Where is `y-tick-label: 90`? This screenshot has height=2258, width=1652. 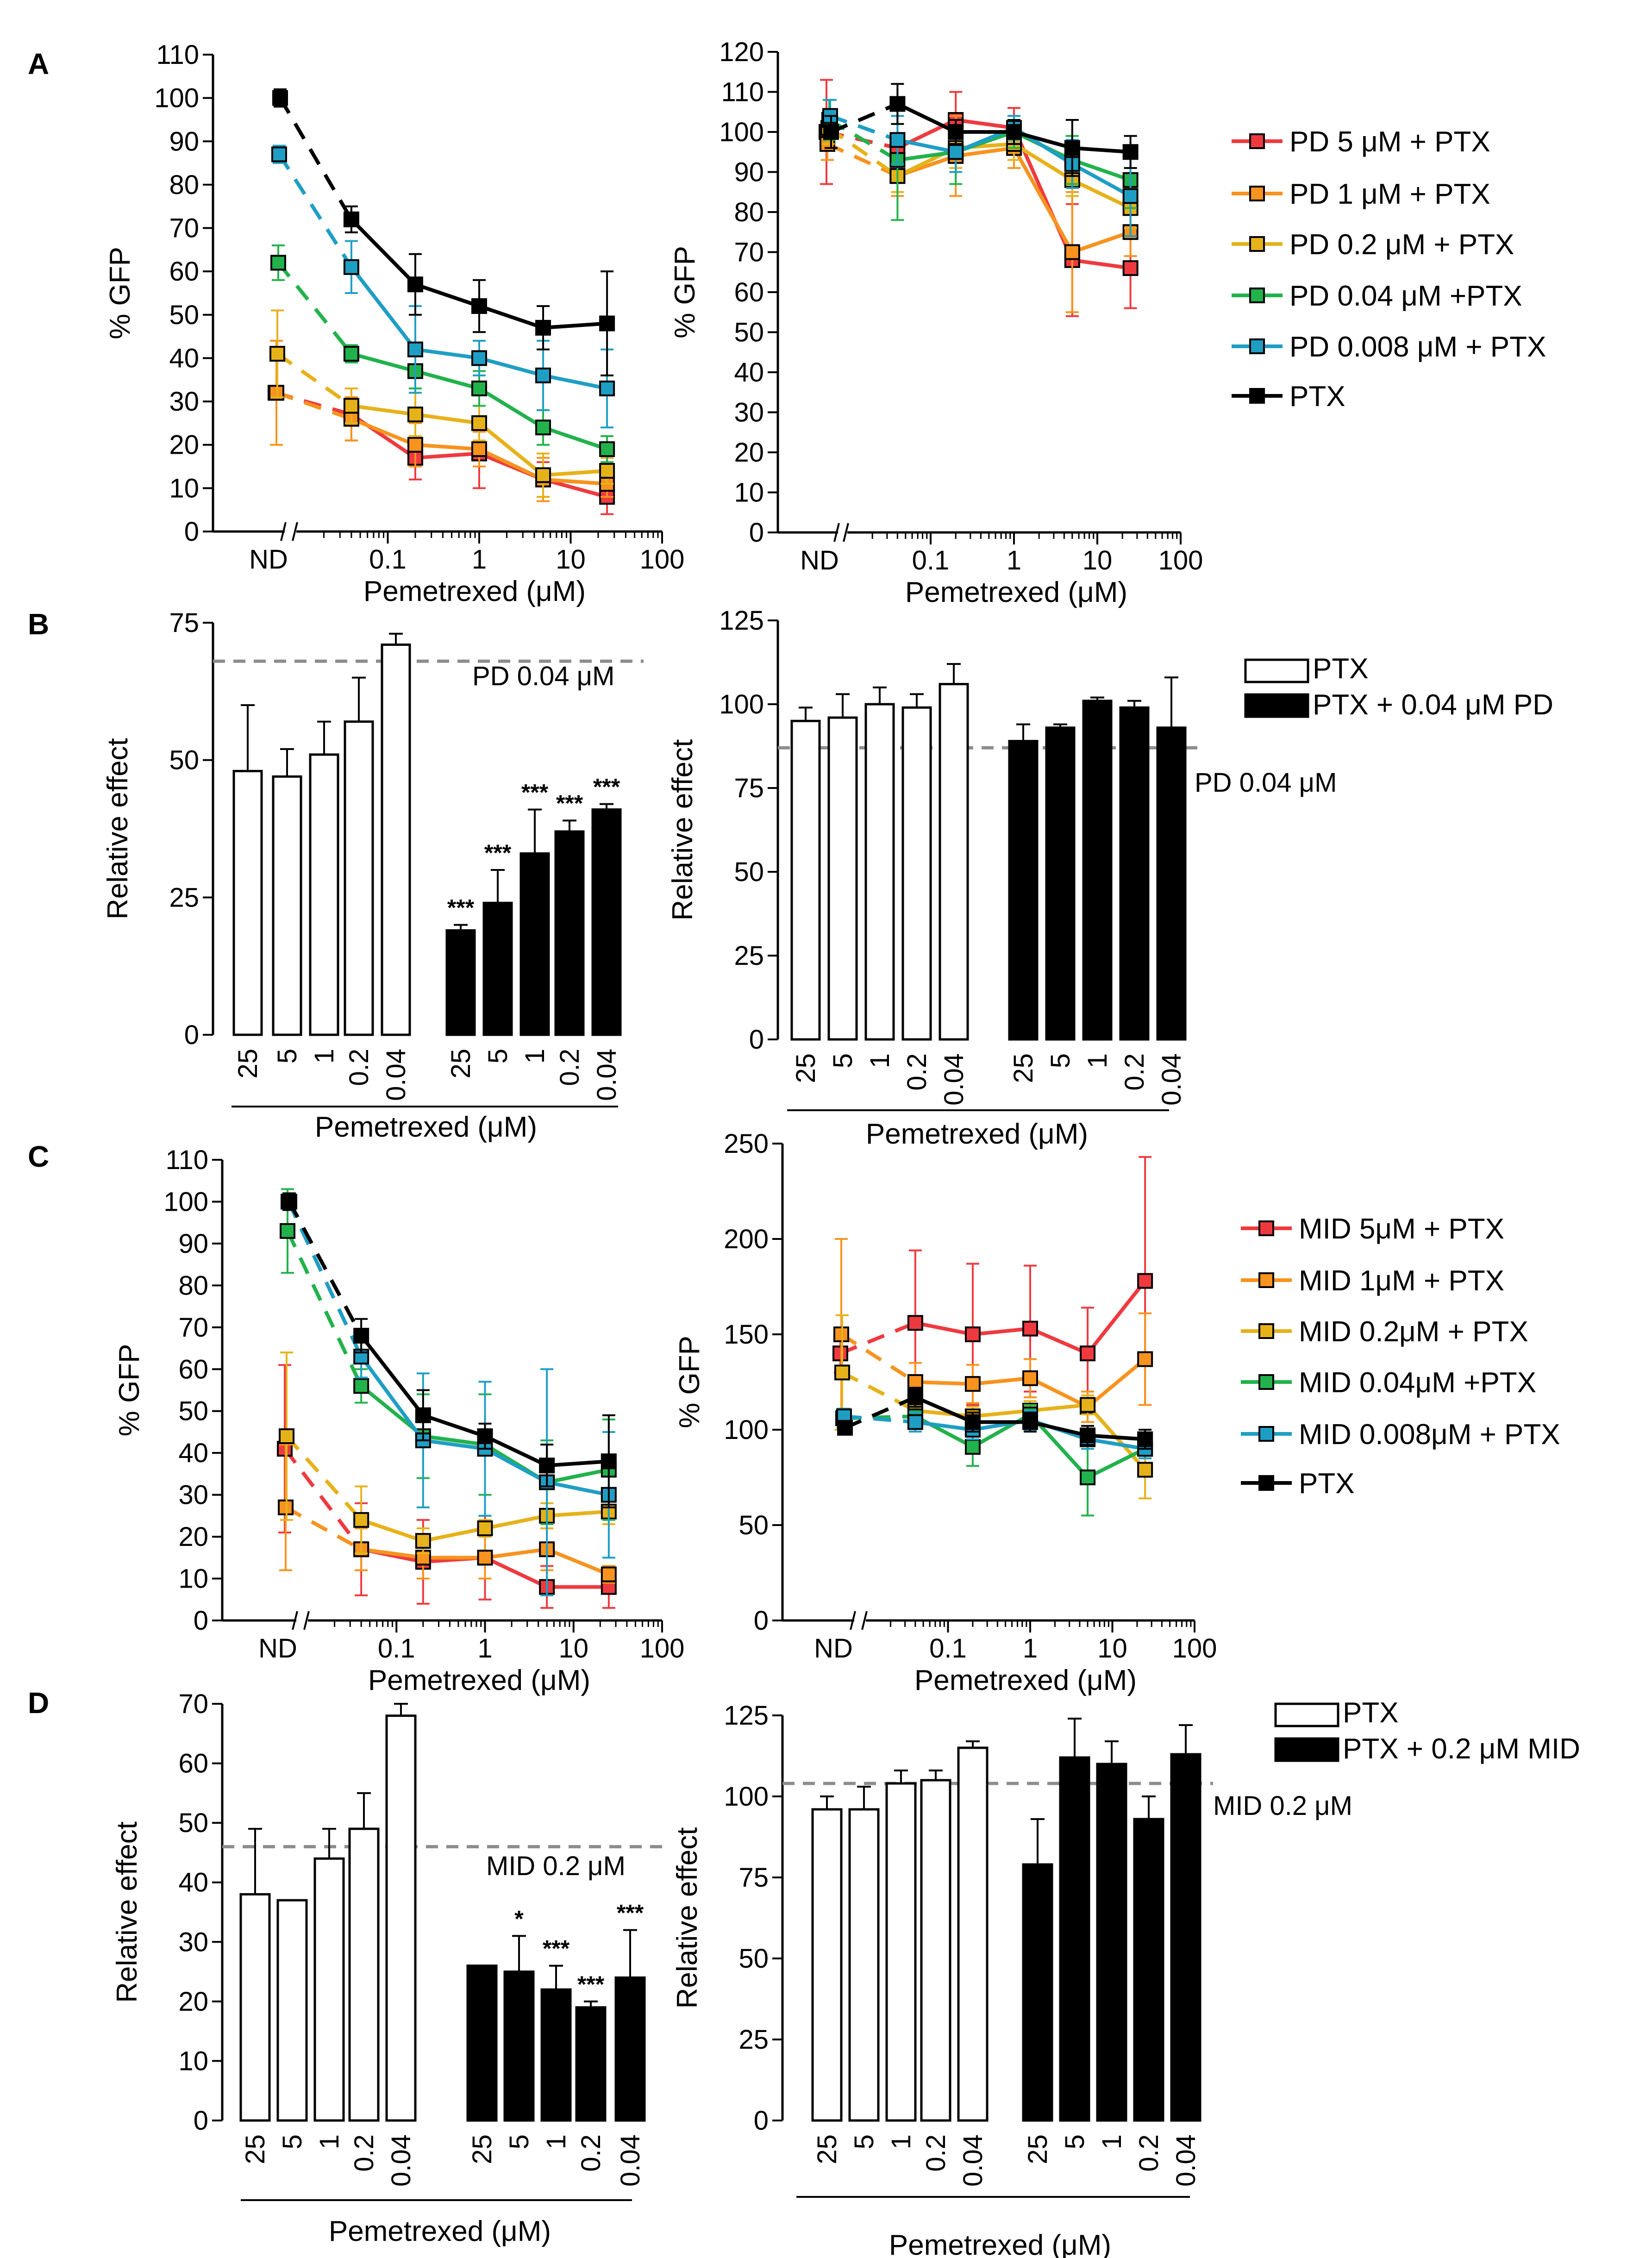 y-tick-label: 90 is located at coordinates (184, 141).